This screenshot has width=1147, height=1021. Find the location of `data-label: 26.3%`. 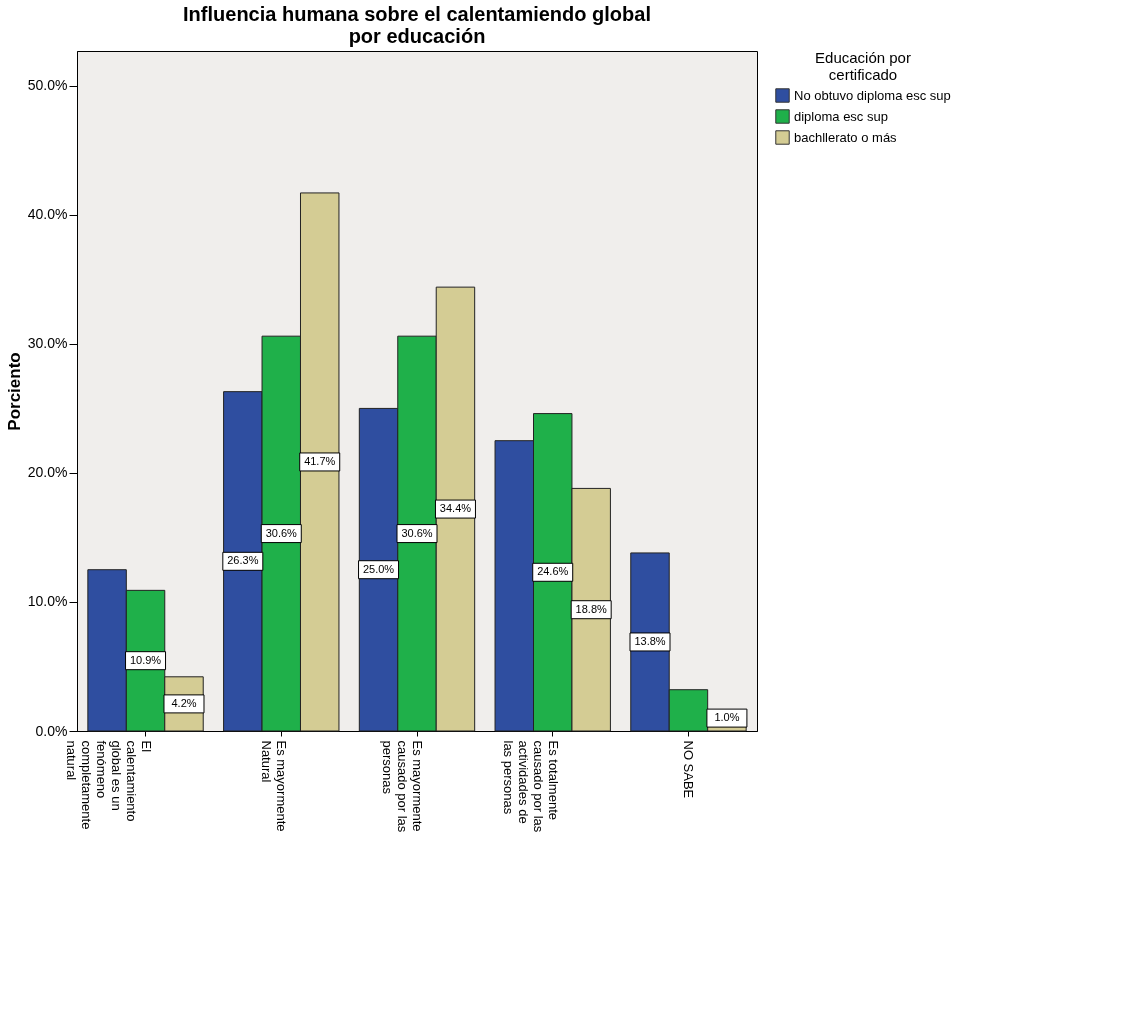

data-label: 26.3% is located at coordinates (243, 560).